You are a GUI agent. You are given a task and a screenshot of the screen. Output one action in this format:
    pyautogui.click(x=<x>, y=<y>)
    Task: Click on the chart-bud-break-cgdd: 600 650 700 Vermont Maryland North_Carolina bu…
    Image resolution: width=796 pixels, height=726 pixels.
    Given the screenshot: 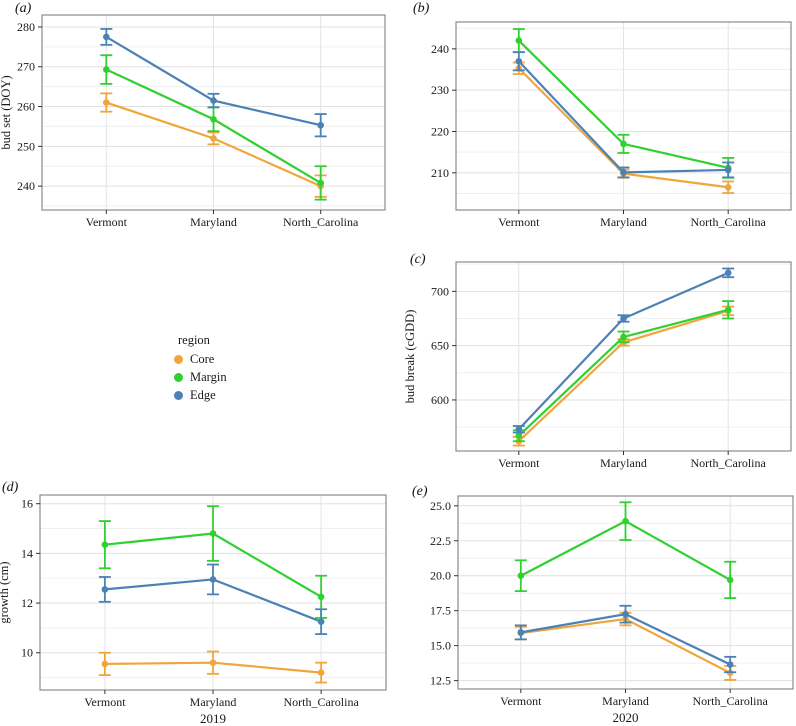 What is the action you would take?
    pyautogui.click(x=597, y=365)
    